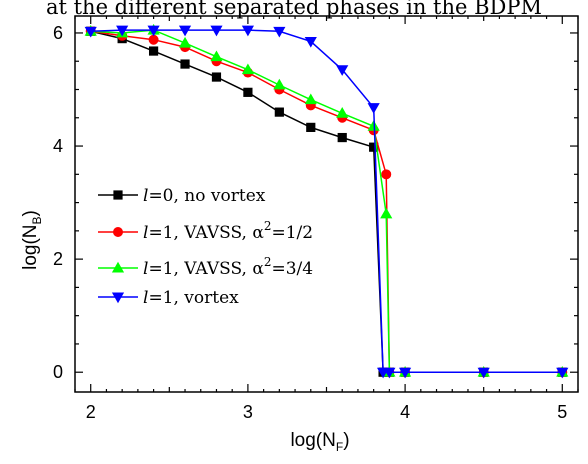  What do you see at coordinates (228, 231) in the screenshot?
I see `legend-label: l=1, VAVSS, α2=1/2` at bounding box center [228, 231].